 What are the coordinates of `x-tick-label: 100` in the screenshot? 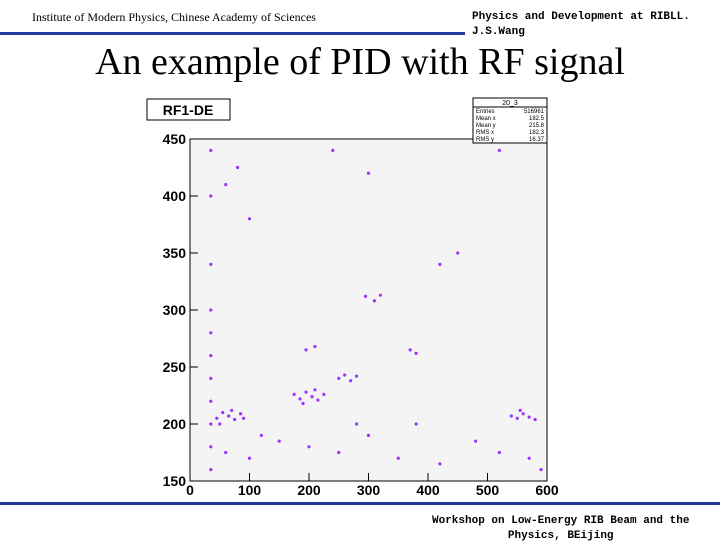 It's located at (250, 490).